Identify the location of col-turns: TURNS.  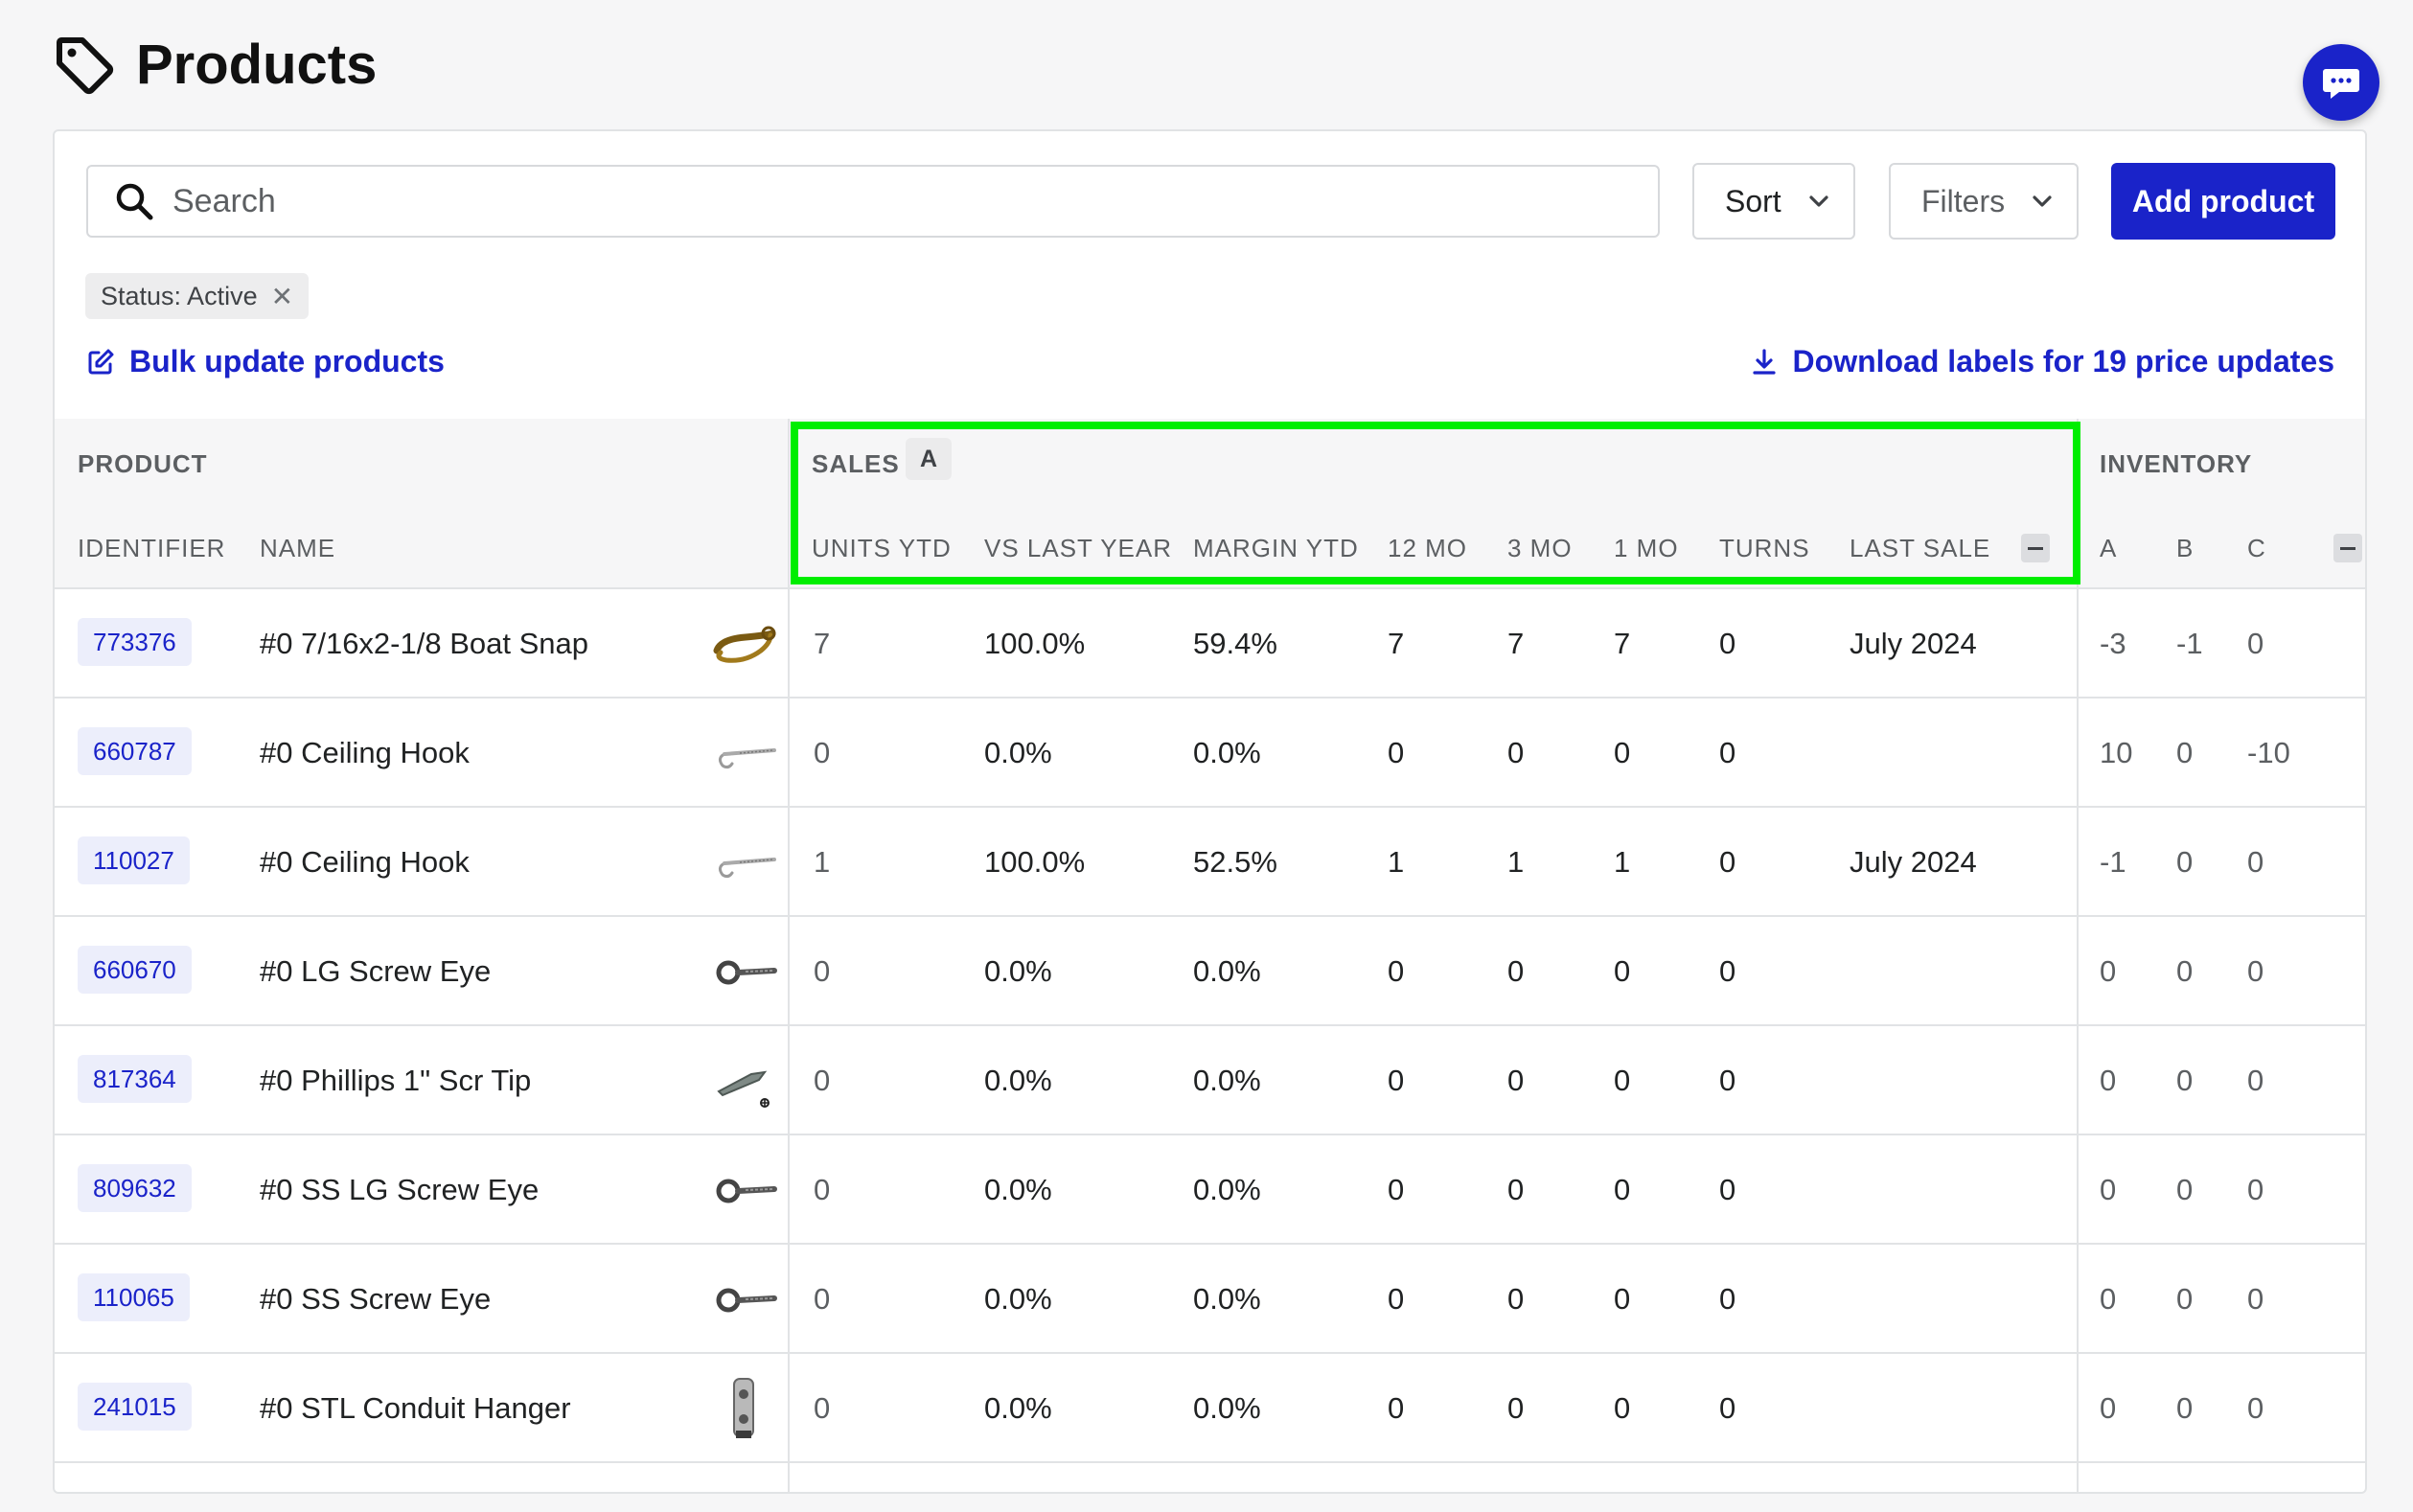
(1764, 548).